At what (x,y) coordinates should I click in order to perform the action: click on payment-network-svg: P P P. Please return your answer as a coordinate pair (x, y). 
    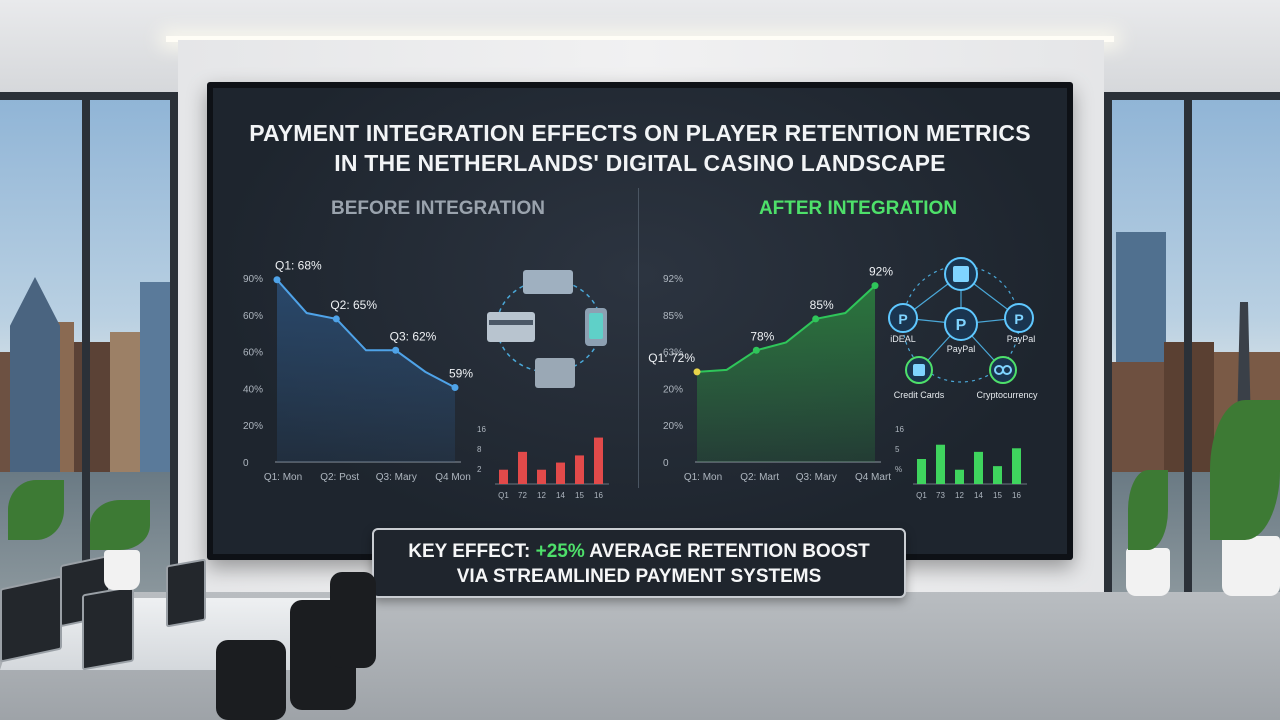
    Looking at the image, I should click on (963, 328).